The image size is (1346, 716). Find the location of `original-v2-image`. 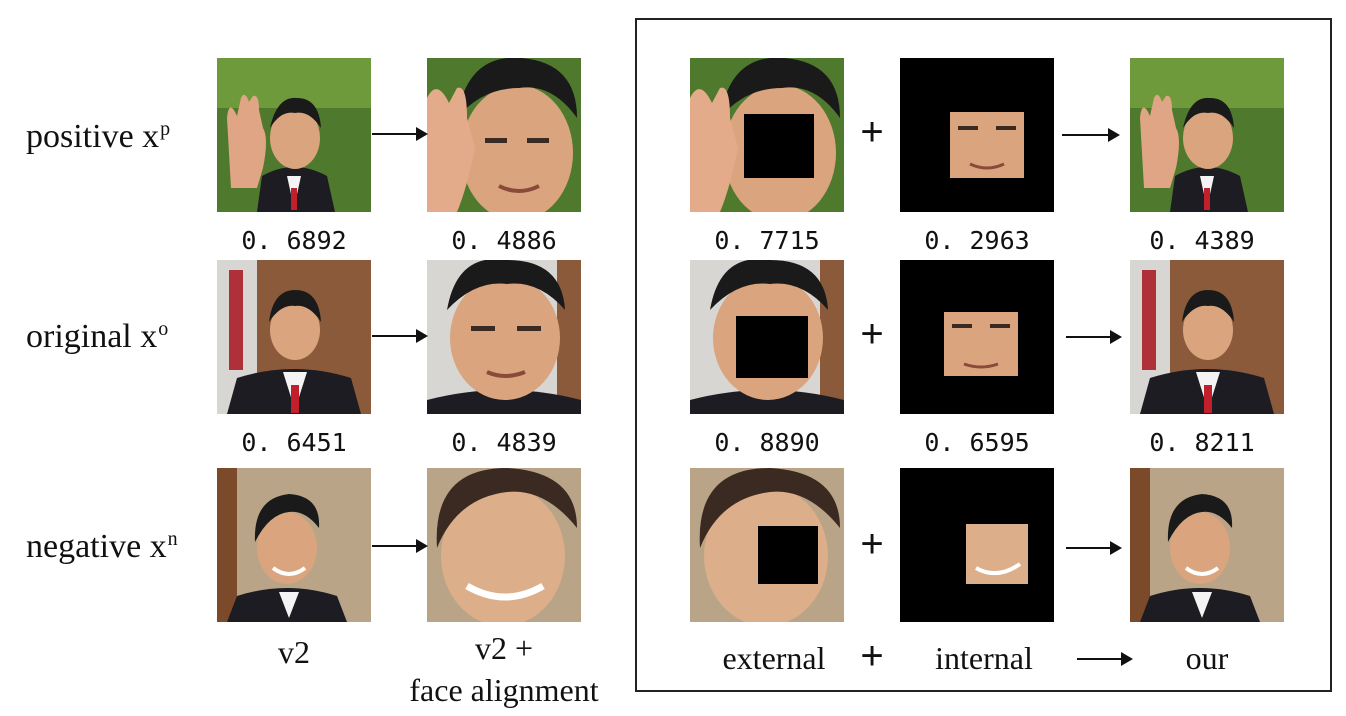

original-v2-image is located at coordinates (294, 337).